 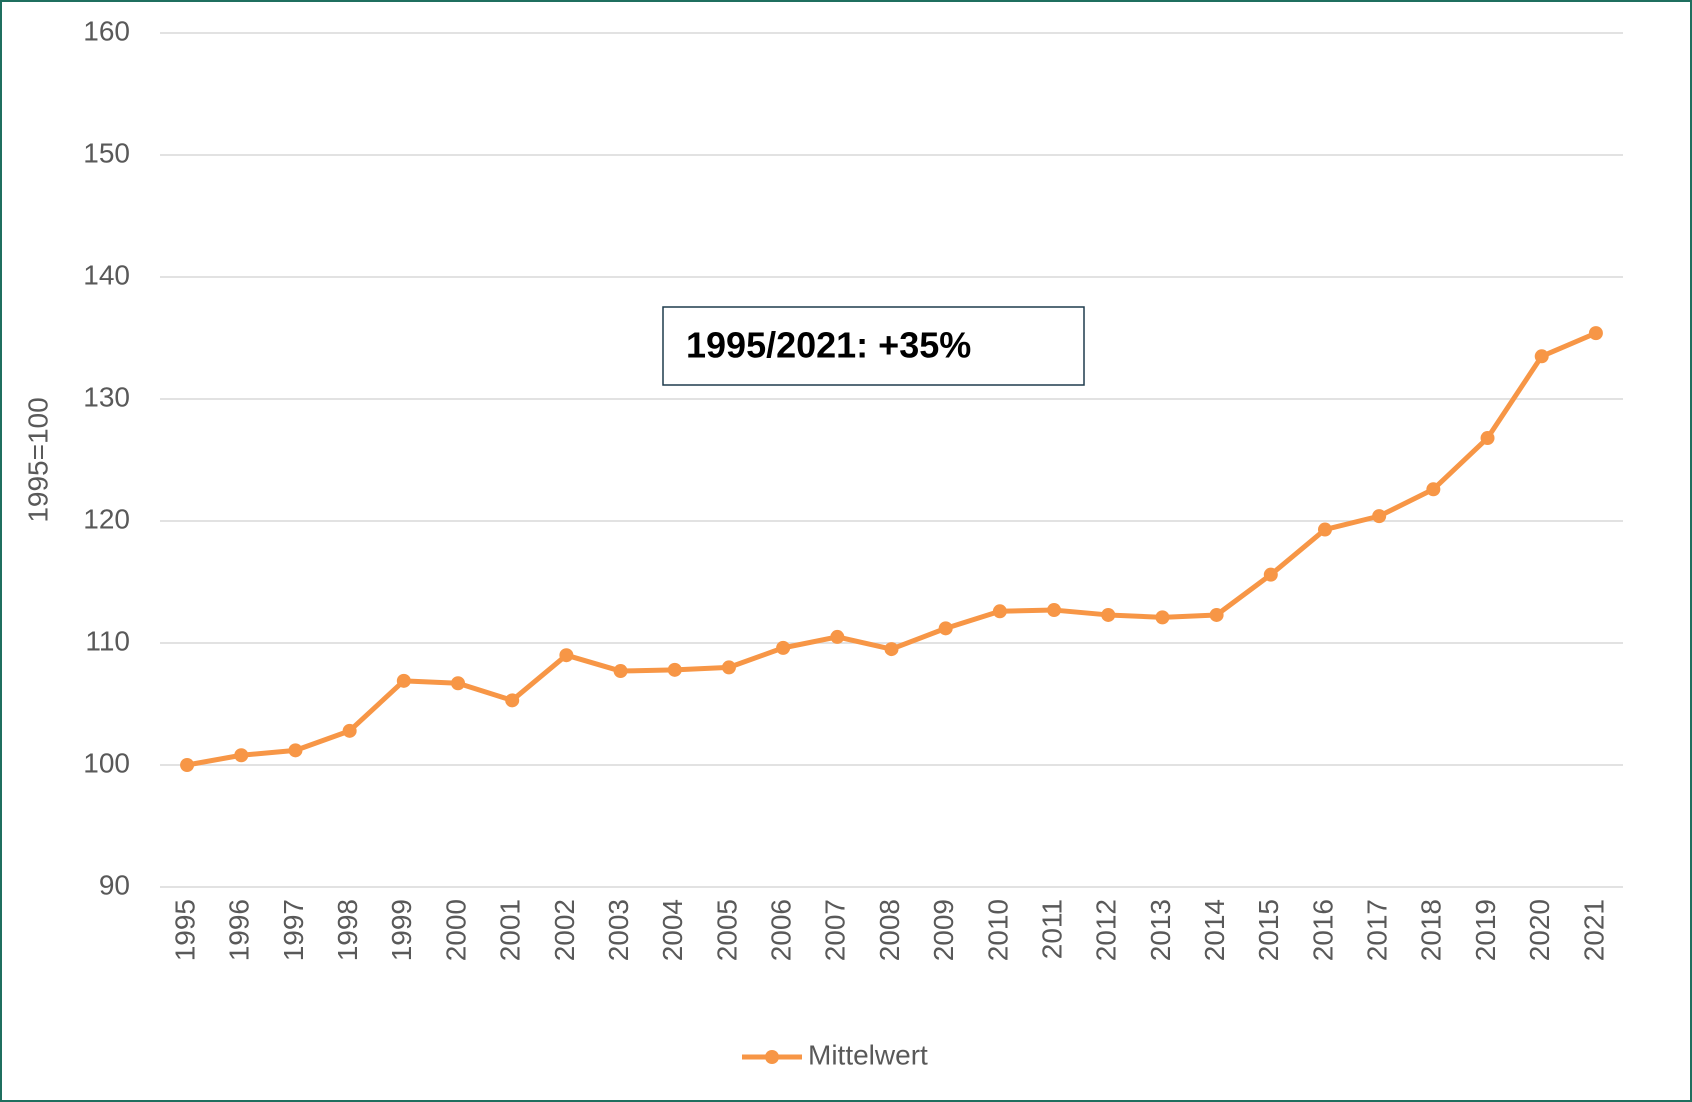 What do you see at coordinates (943, 930) in the screenshot?
I see `x-tick-label: 2009` at bounding box center [943, 930].